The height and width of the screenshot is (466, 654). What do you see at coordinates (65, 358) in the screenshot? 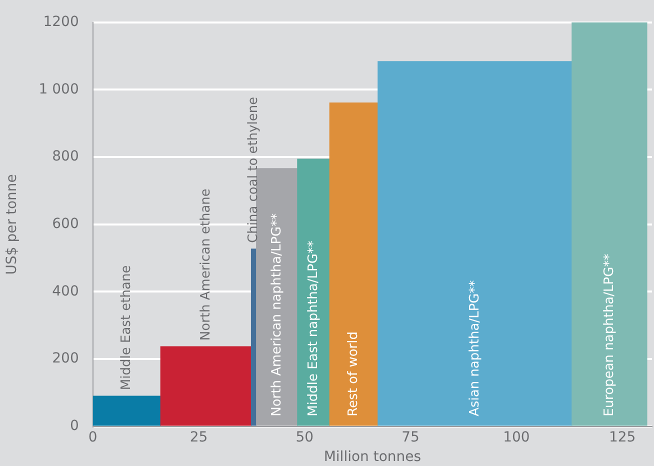
I see `y-tick-label: 200` at bounding box center [65, 358].